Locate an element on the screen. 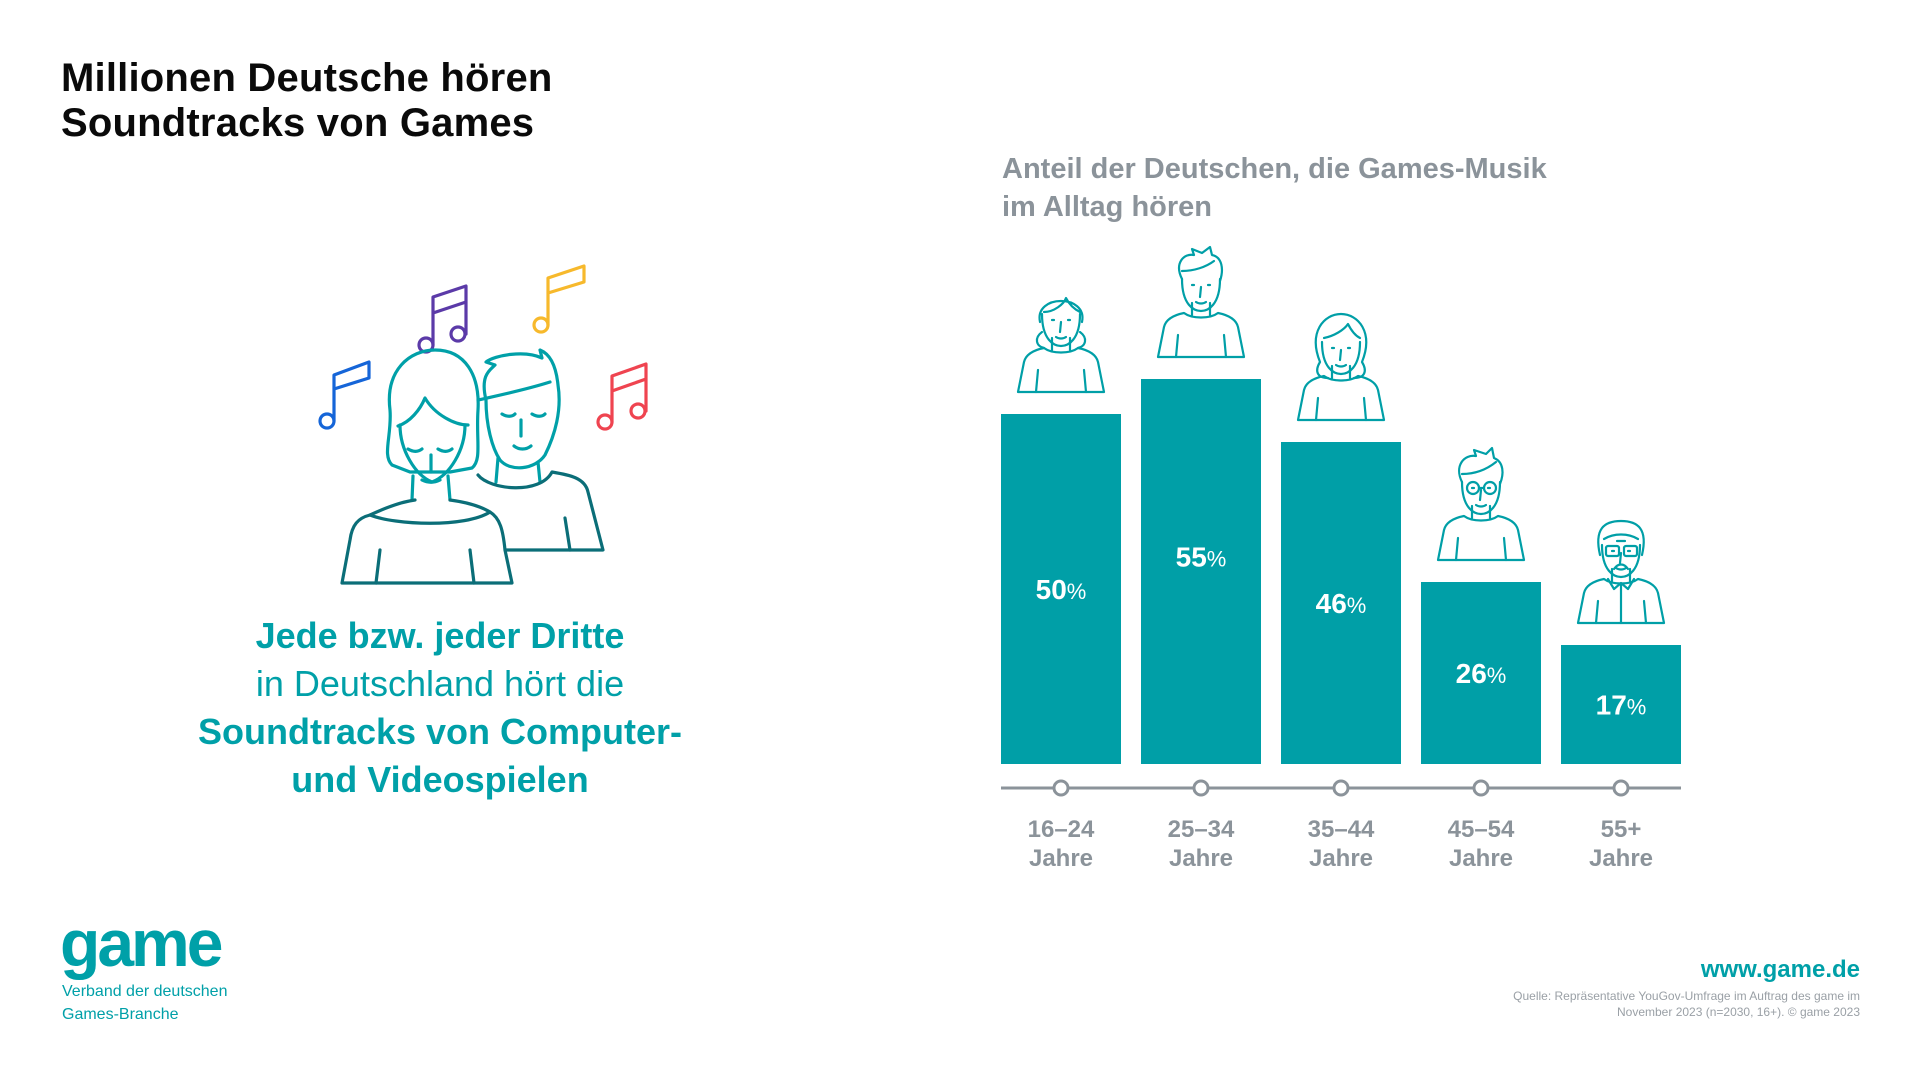  data-label: 46% is located at coordinates (1341, 603).